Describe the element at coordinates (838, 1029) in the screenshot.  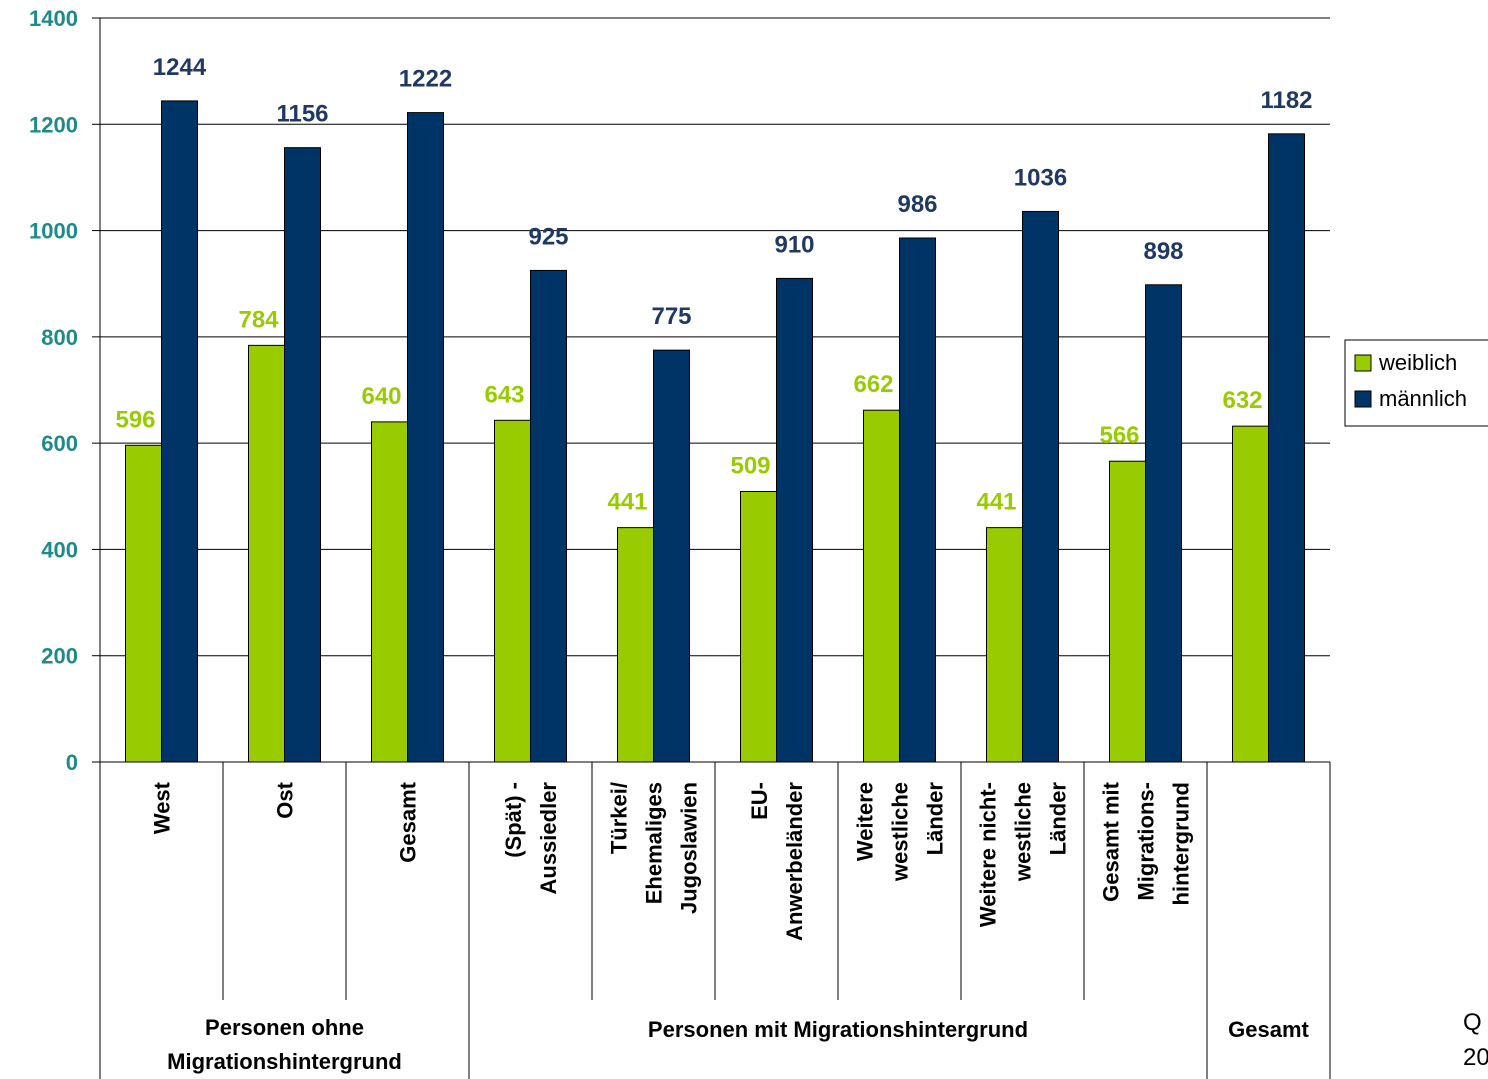
I see `group-label: Personen mit Migrationshintergrund` at that location.